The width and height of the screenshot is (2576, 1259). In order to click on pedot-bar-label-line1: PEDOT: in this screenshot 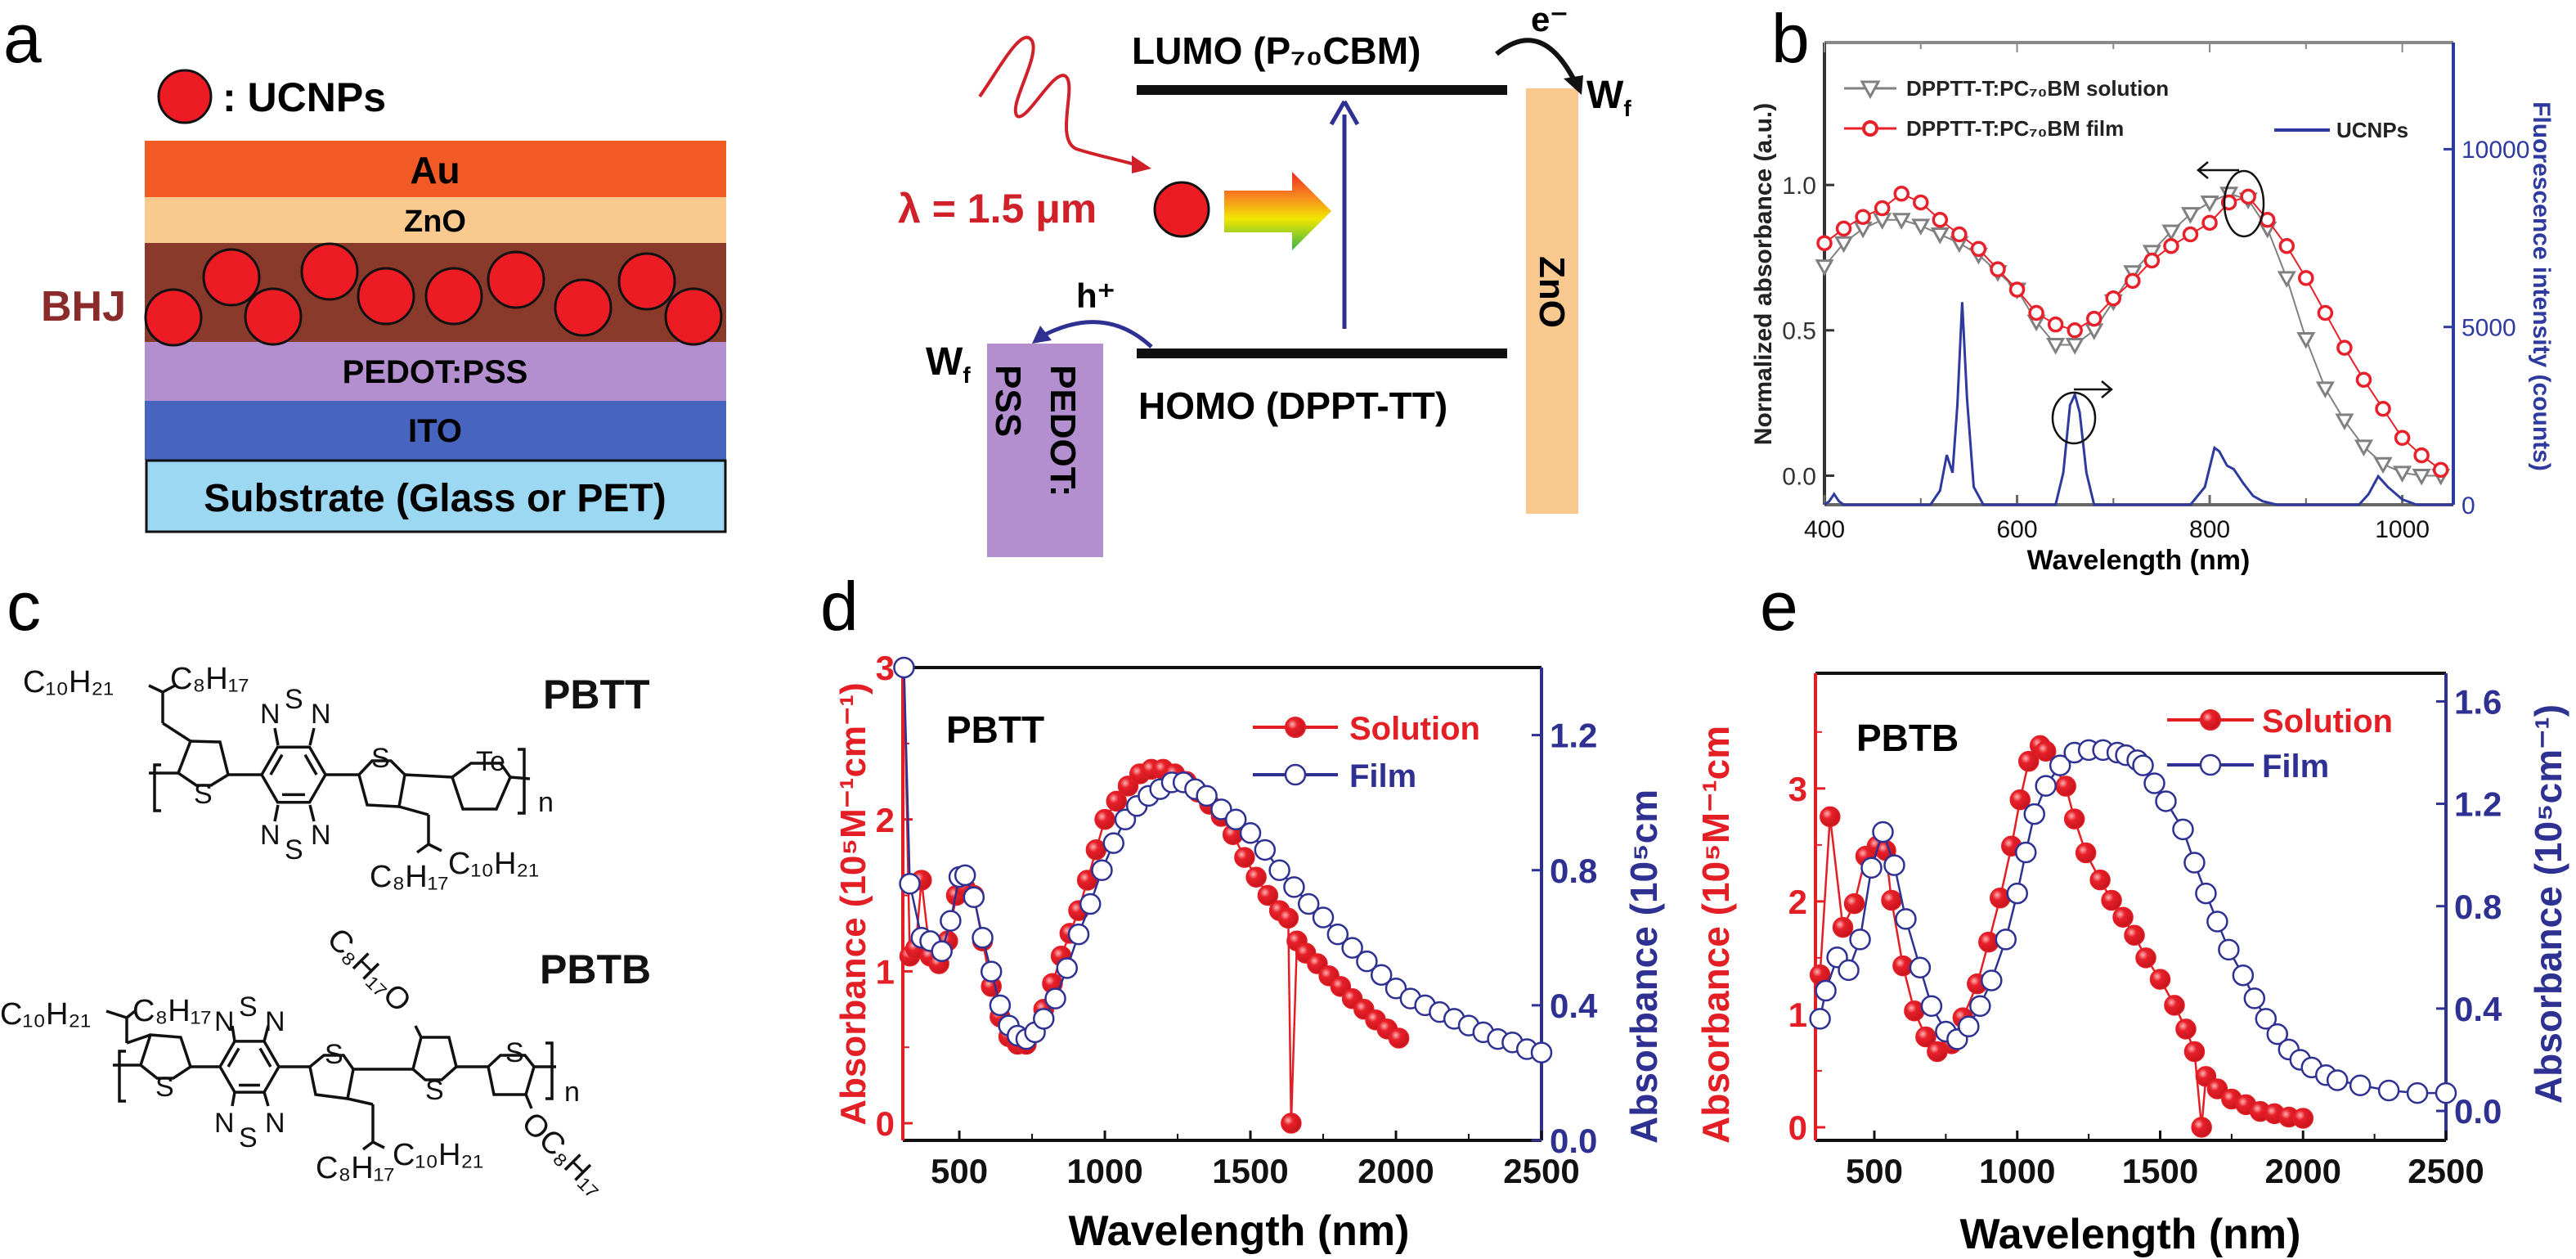, I will do `click(1063, 431)`.